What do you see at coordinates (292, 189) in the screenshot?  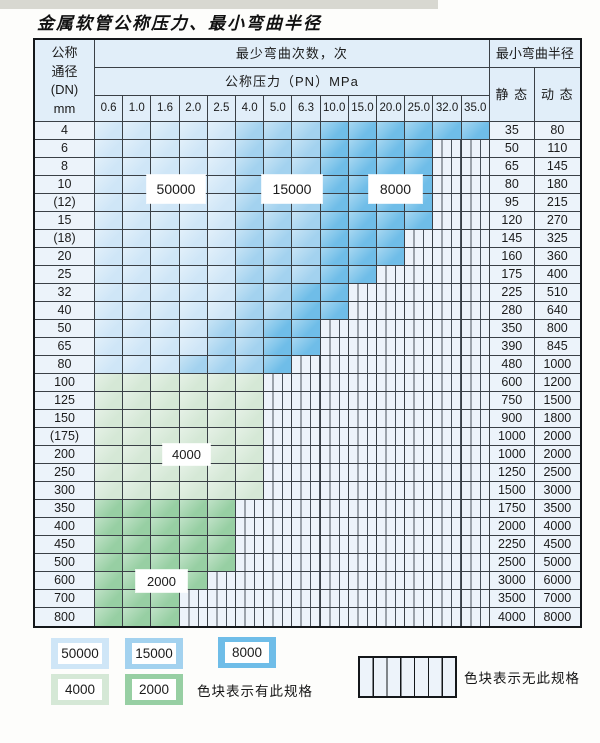 I see `cycle-label-15000: 15000` at bounding box center [292, 189].